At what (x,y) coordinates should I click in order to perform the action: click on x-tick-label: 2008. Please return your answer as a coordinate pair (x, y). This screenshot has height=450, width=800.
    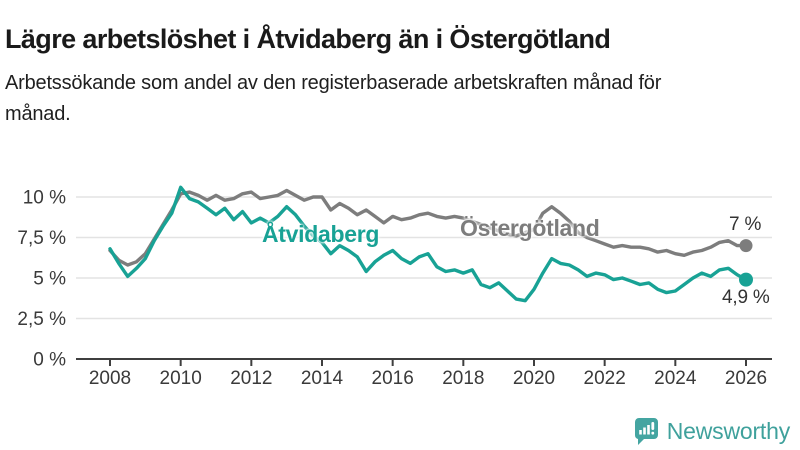
    Looking at the image, I should click on (110, 378).